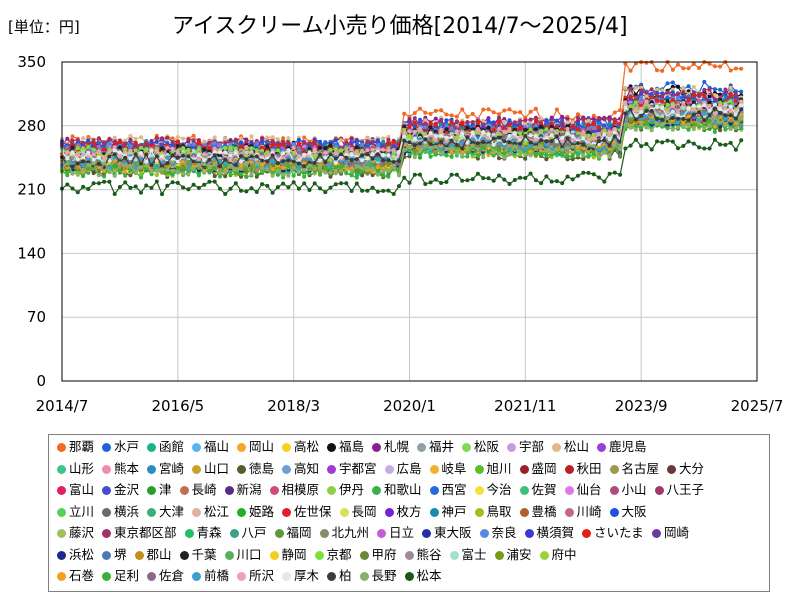 The width and height of the screenshot is (800, 600). Describe the element at coordinates (401, 118) in the screenshot. I see `series-line` at that location.